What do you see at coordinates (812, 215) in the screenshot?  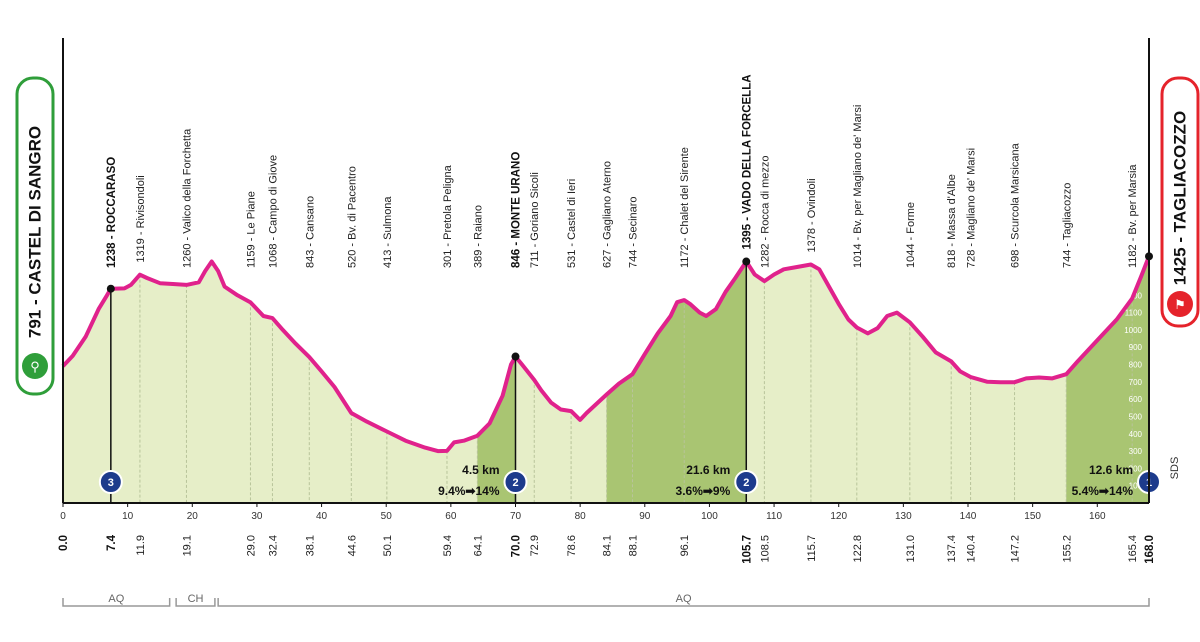 I see `waypoint-label: 1378 - Ovindoli` at bounding box center [812, 215].